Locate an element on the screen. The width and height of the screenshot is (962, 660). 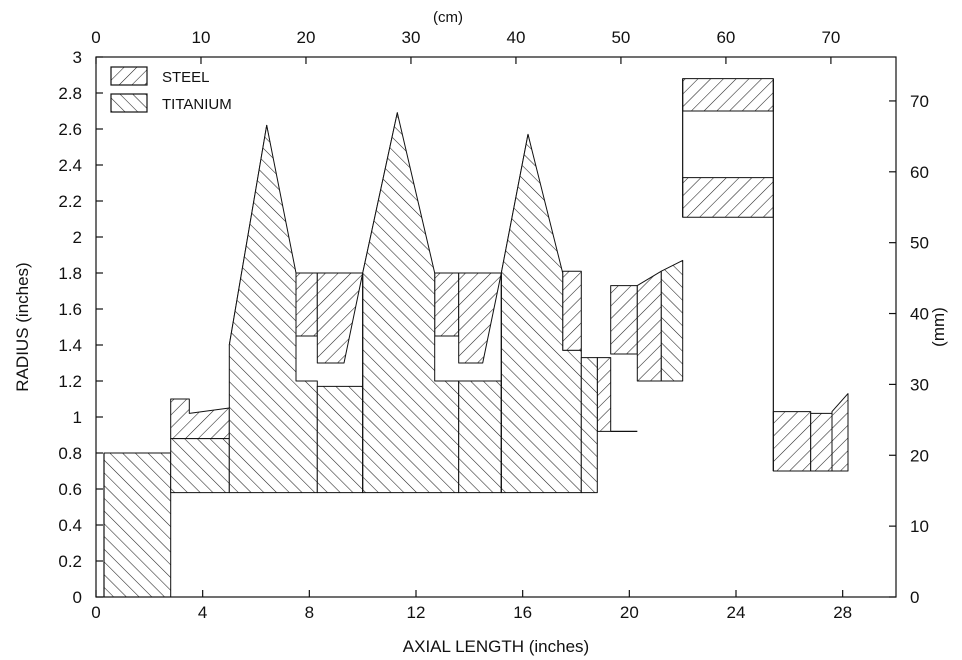
top-tick-label: 20 is located at coordinates (306, 37).